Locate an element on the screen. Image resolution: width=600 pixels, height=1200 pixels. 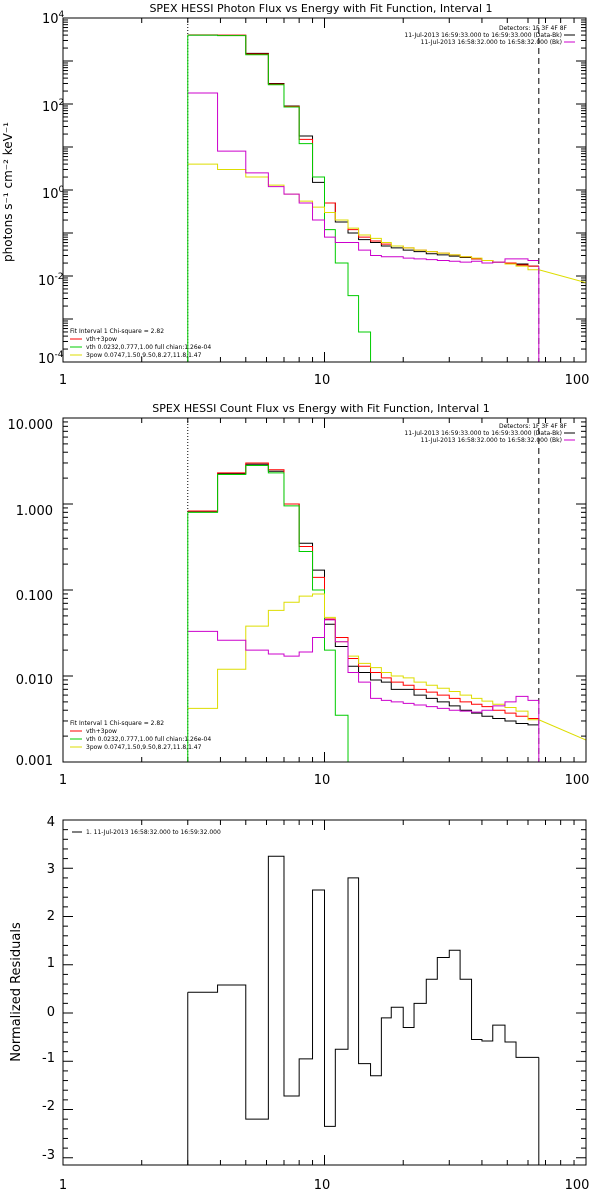
y-tick-label-0.1: 0.100 is located at coordinates (34, 596).